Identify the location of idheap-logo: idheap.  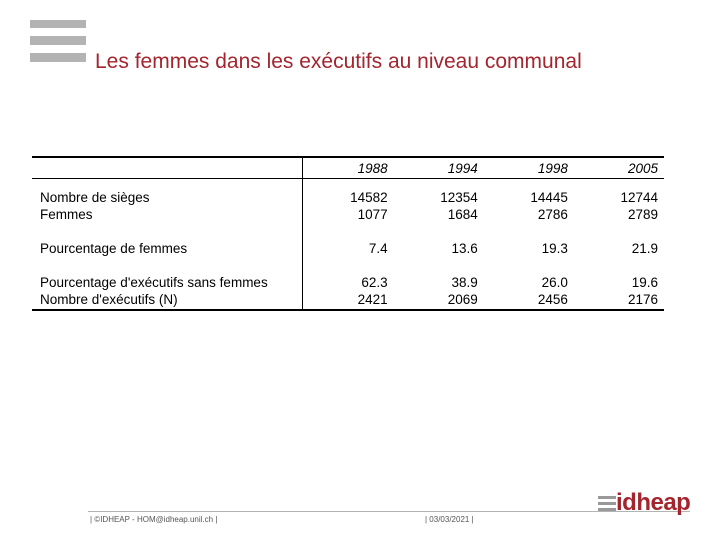
(644, 505).